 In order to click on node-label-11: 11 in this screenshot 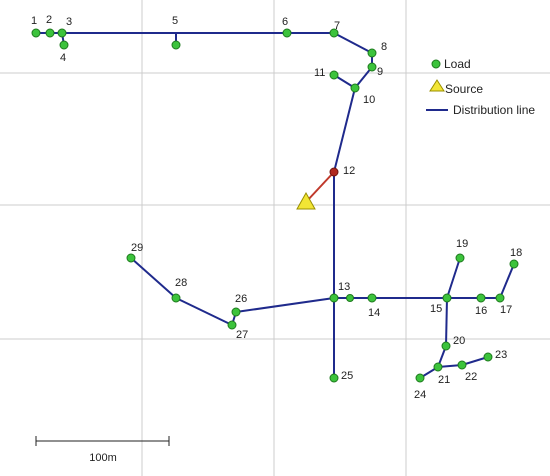, I will do `click(319, 73)`.